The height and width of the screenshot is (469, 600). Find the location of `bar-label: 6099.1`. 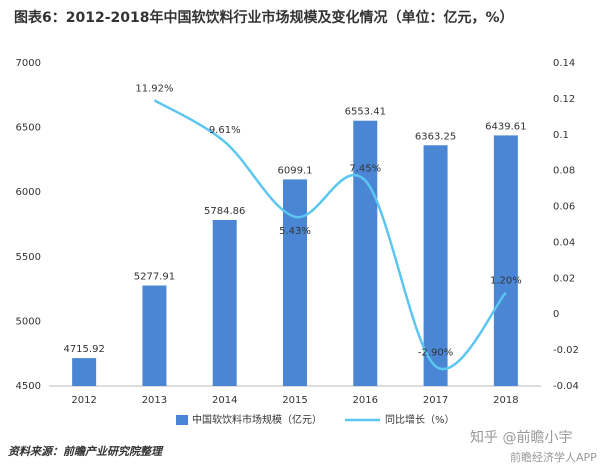

bar-label: 6099.1 is located at coordinates (295, 170).